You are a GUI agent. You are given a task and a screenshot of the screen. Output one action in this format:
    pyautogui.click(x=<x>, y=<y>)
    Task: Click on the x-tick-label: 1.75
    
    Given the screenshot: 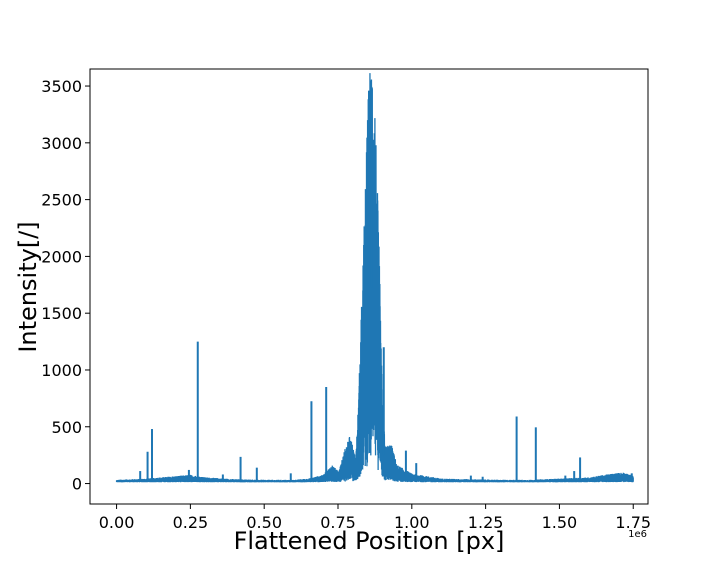 What is the action you would take?
    pyautogui.click(x=633, y=522)
    